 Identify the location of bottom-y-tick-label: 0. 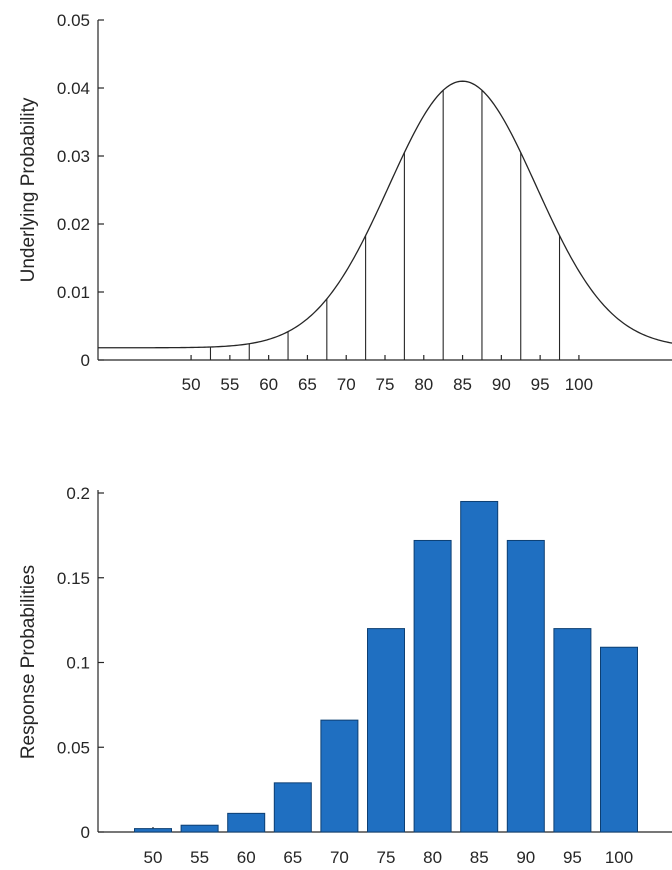
(85, 832).